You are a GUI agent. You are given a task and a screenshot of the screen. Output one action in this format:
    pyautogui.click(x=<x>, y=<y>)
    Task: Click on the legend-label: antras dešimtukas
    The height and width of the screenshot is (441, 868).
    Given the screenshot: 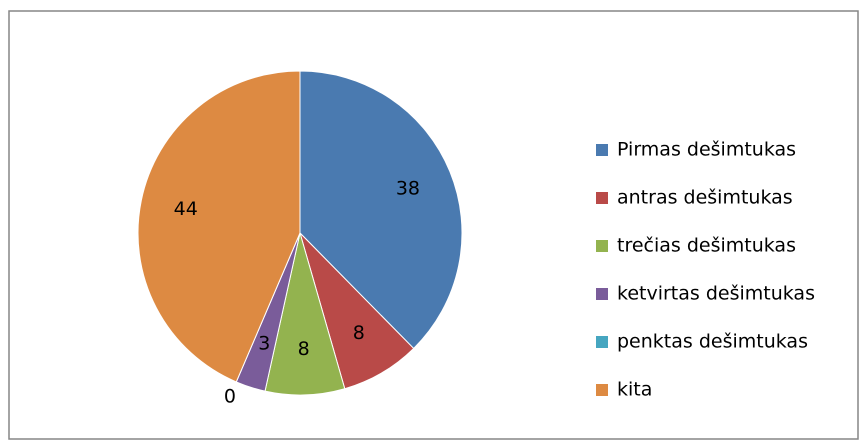 What is the action you would take?
    pyautogui.click(x=705, y=198)
    